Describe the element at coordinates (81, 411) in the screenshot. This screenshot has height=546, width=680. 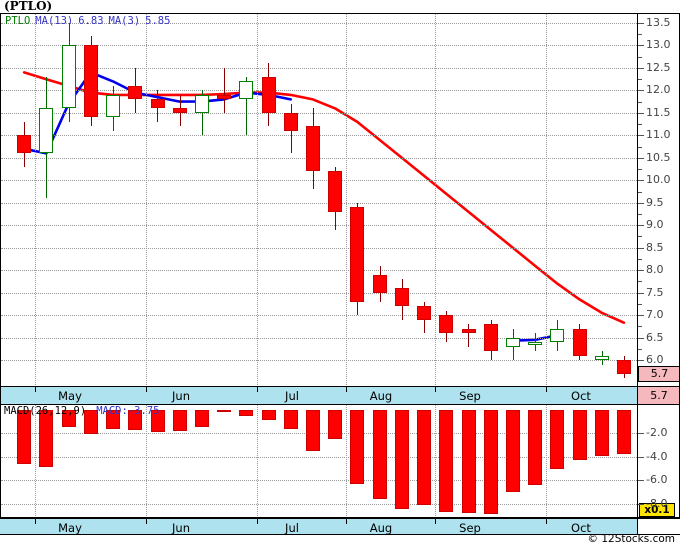
I see `macd-legend: MACD(26,12,9) MACD:-3.75` at that location.